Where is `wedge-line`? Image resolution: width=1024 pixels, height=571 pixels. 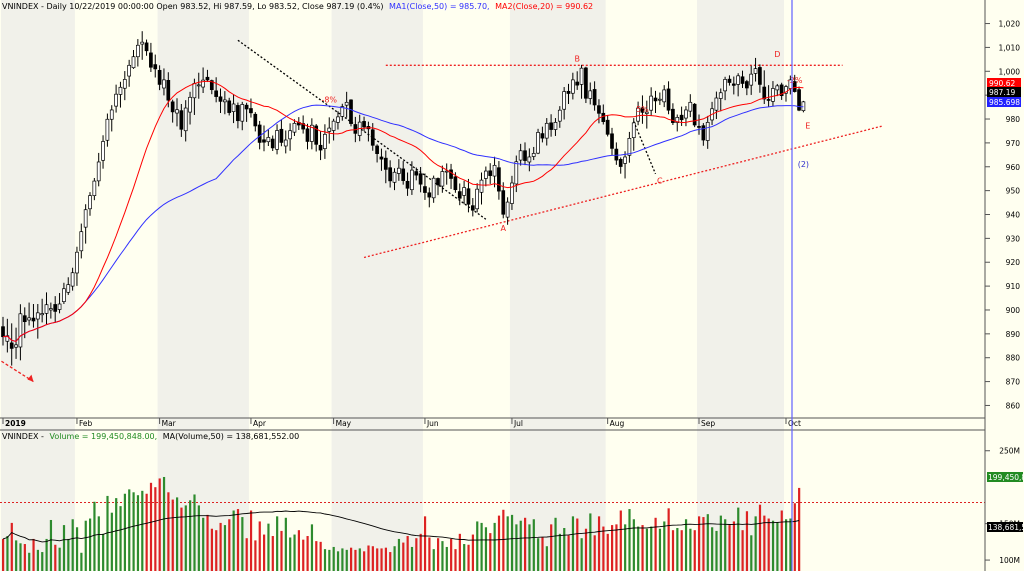 wedge-line is located at coordinates (645, 148).